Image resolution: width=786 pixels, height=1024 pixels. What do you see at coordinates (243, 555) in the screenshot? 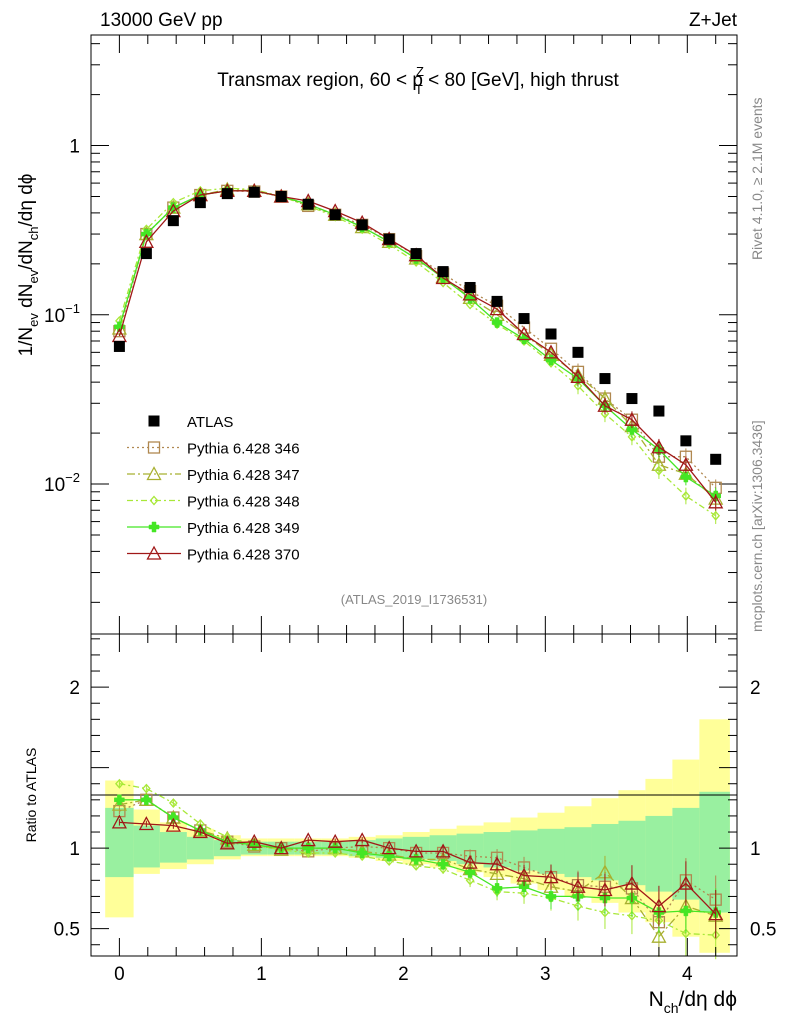
I see `legend-label: Pythia 6.428 370` at bounding box center [243, 555].